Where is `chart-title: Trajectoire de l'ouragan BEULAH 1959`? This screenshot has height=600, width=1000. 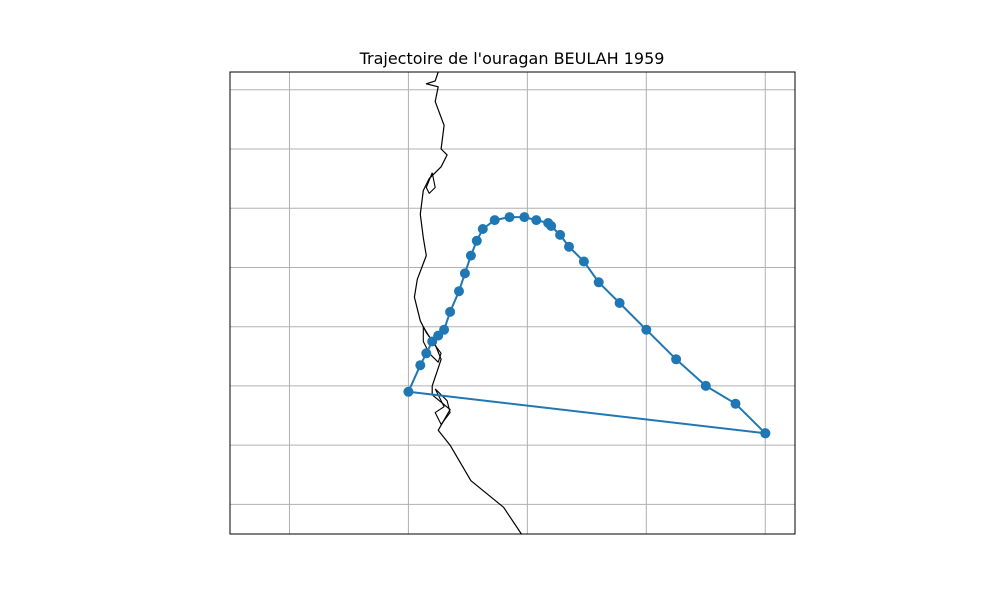
chart-title: Trajectoire de l'ouragan BEULAH 1959 is located at coordinates (512, 58).